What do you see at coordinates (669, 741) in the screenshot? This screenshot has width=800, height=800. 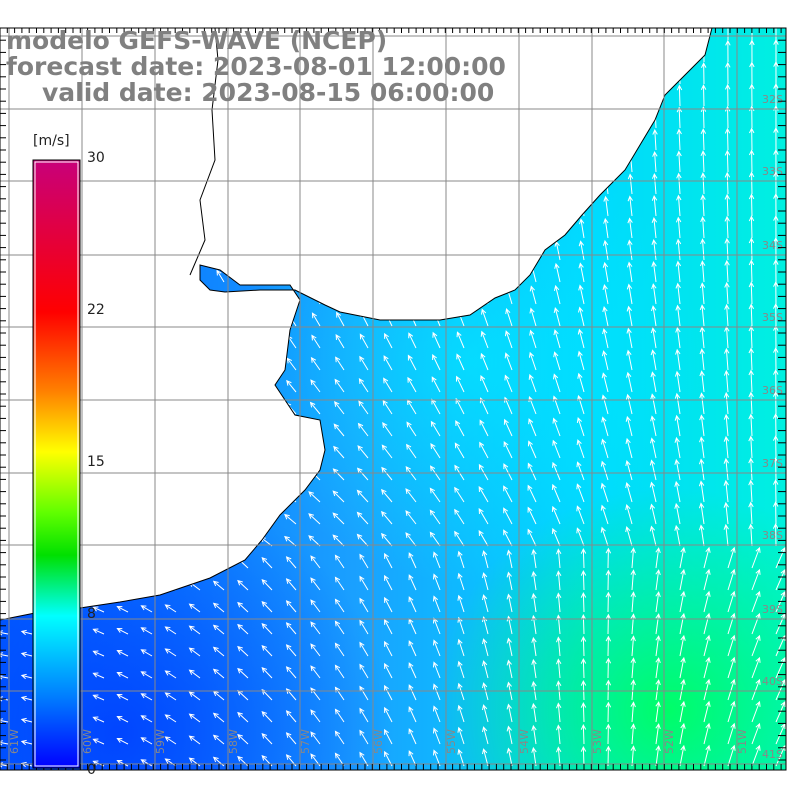 I see `lon-label: 52W` at bounding box center [669, 741].